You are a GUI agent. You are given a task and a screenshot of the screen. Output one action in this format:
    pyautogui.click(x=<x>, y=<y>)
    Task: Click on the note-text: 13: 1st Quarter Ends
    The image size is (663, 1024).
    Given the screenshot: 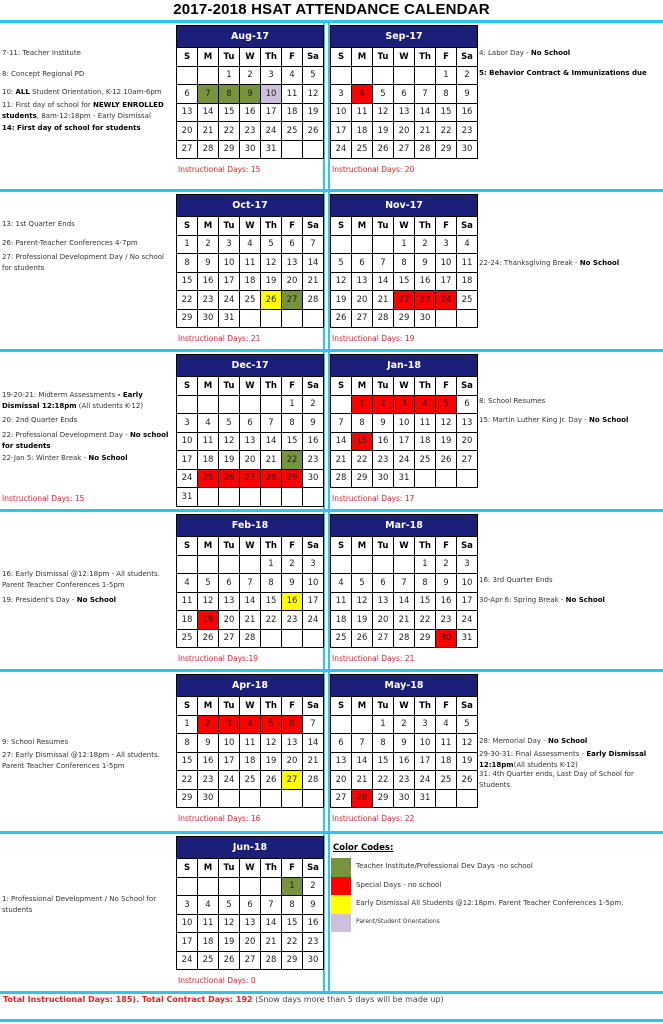 What is the action you would take?
    pyautogui.click(x=38, y=224)
    